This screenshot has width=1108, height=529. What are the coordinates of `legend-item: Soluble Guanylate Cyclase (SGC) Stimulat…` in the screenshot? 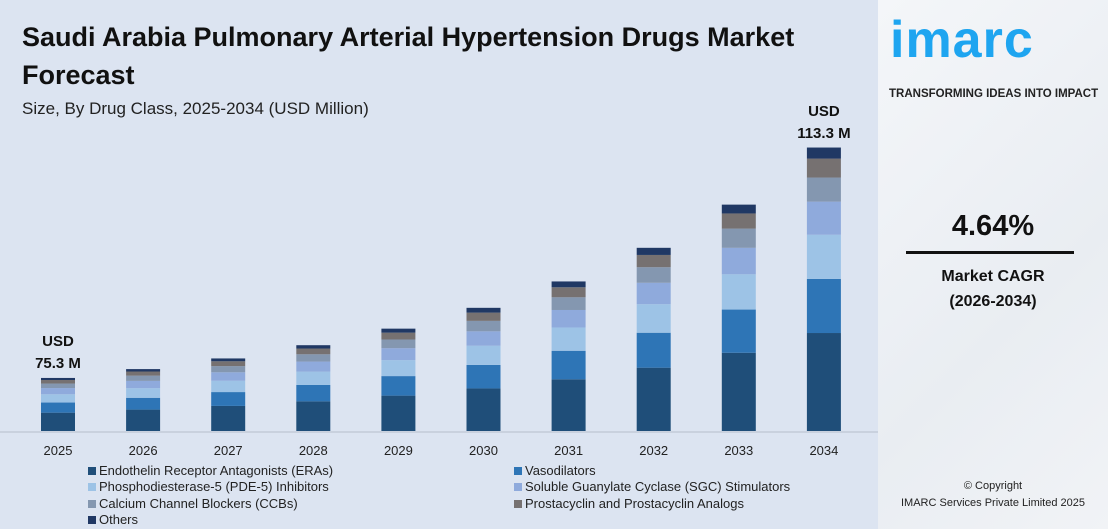 It's located at (652, 487).